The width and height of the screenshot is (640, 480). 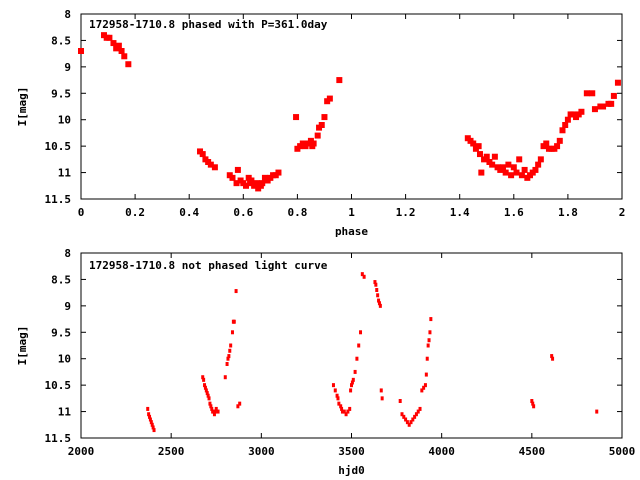 I want to click on unphased-x-tick-label: 2000, so click(x=81, y=451).